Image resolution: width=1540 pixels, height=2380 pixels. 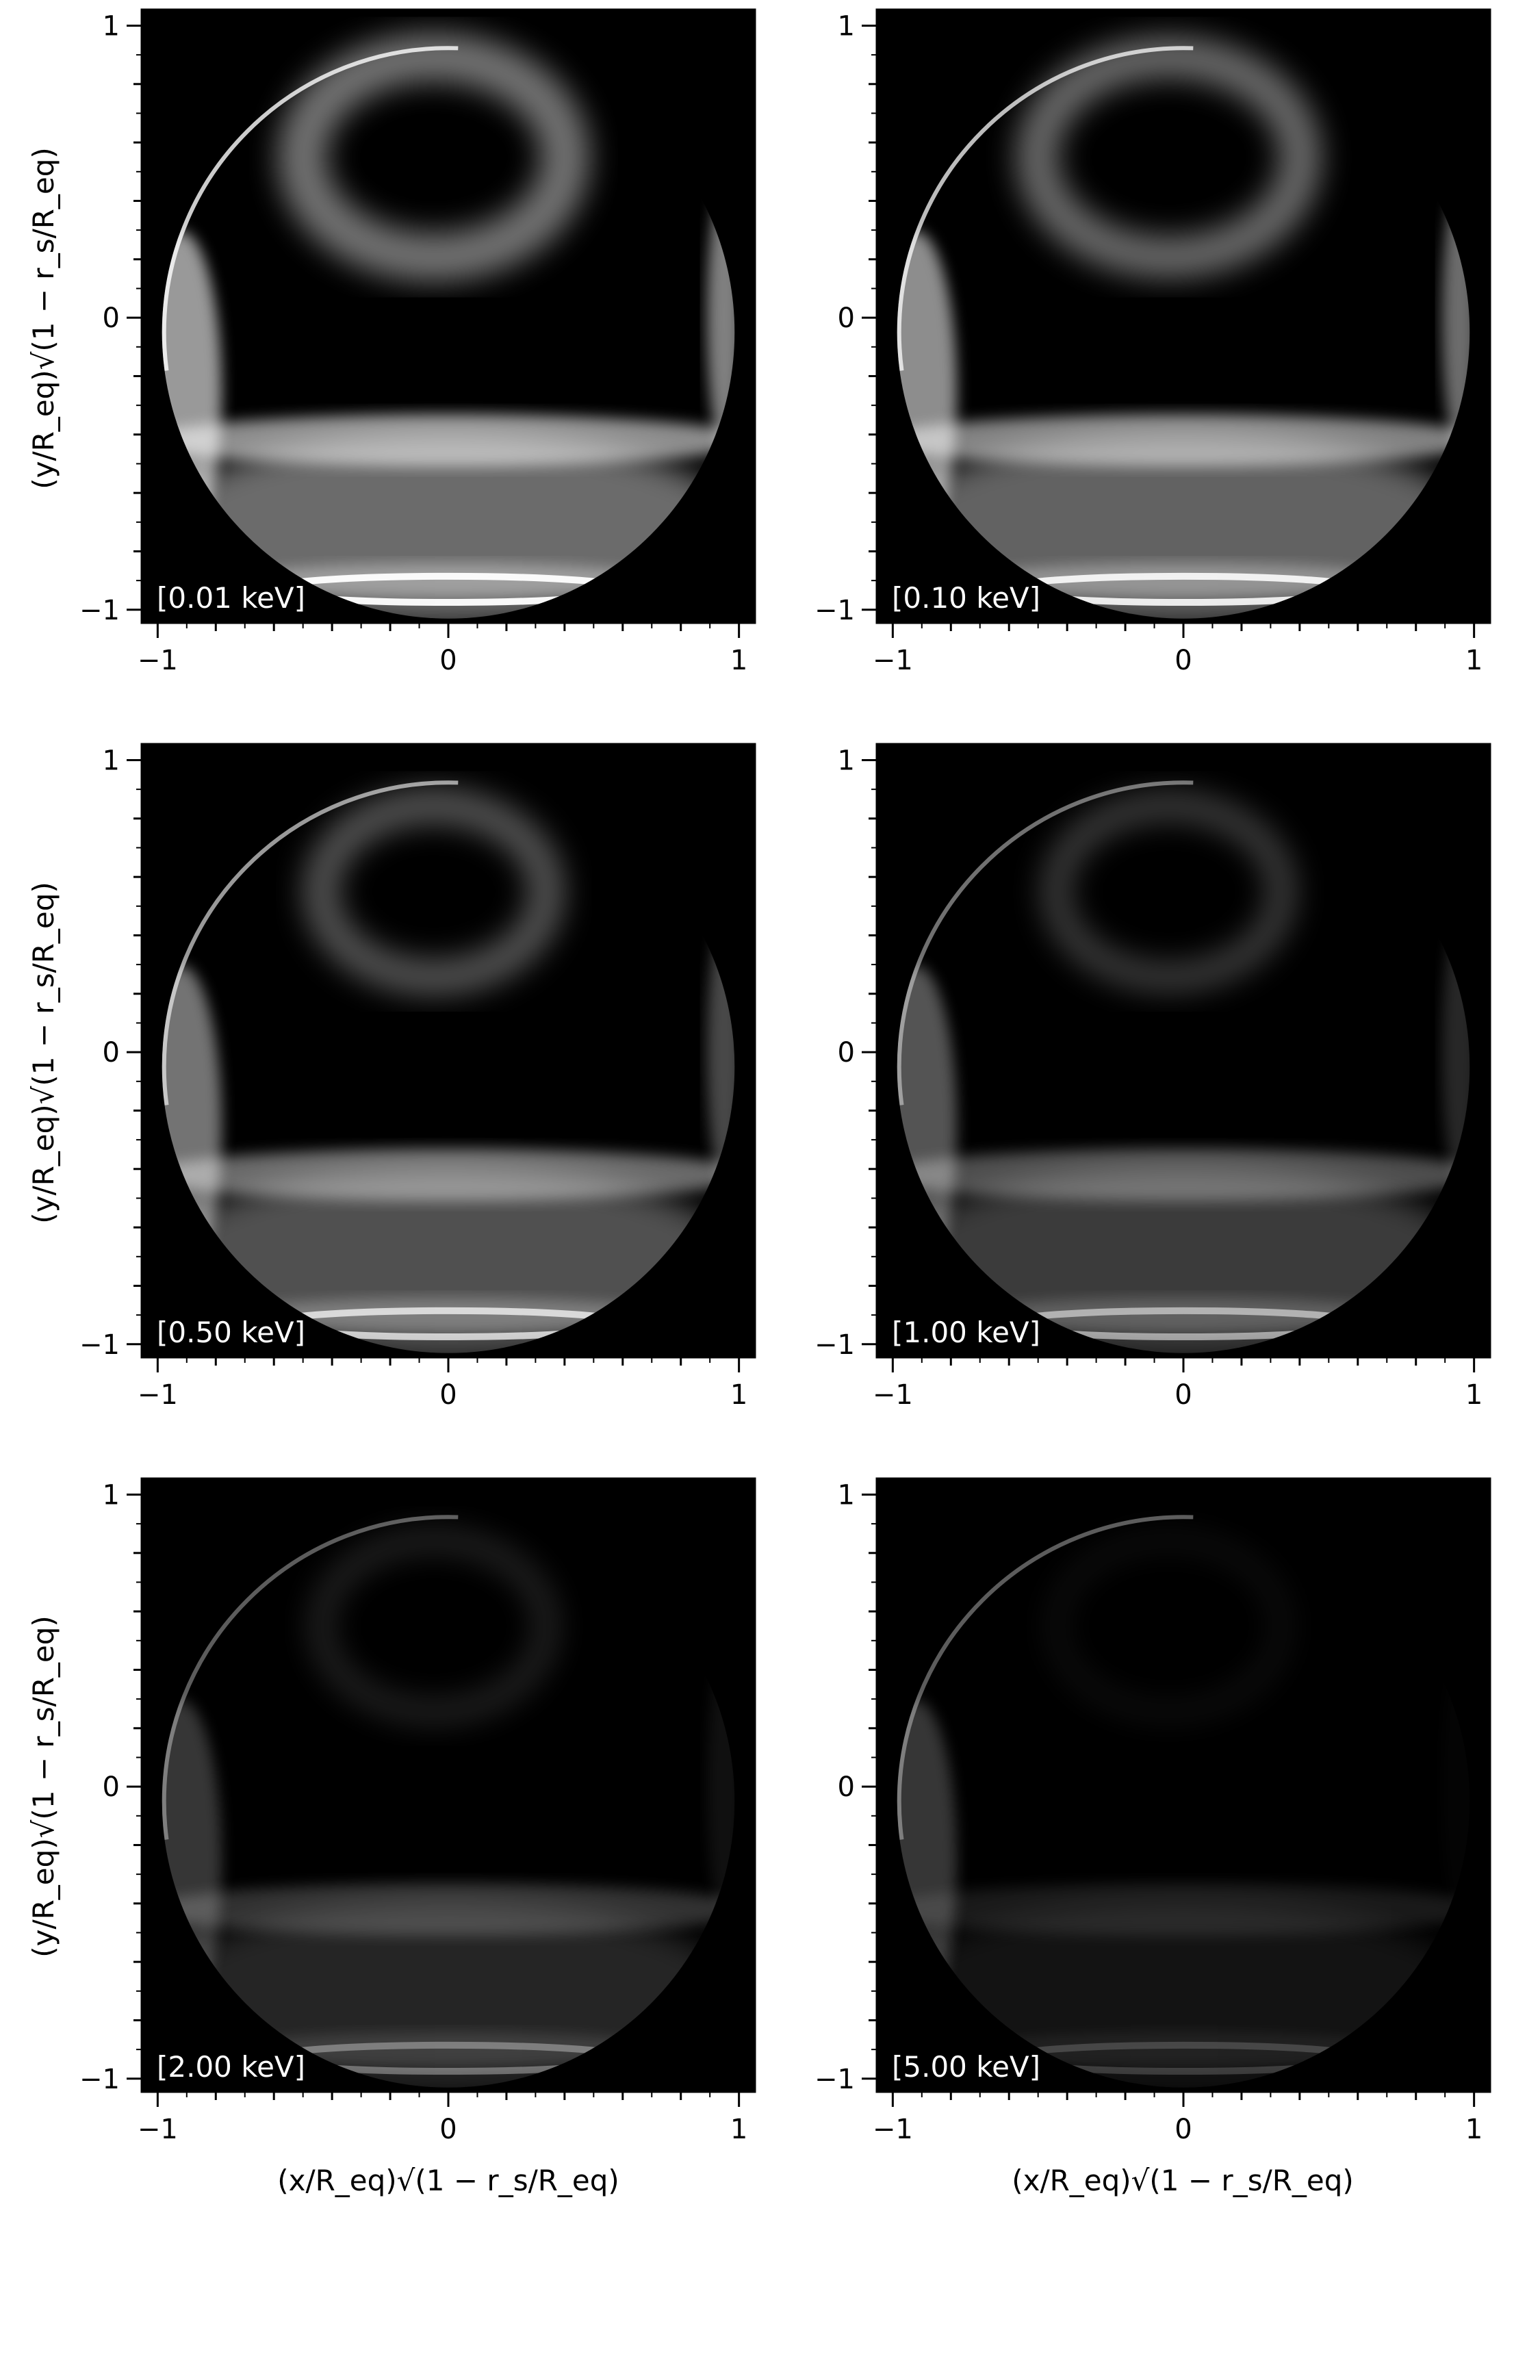 I want to click on panel-2: [0.10 keV] −1 0 1 1 0 −1, so click(x=1152, y=342).